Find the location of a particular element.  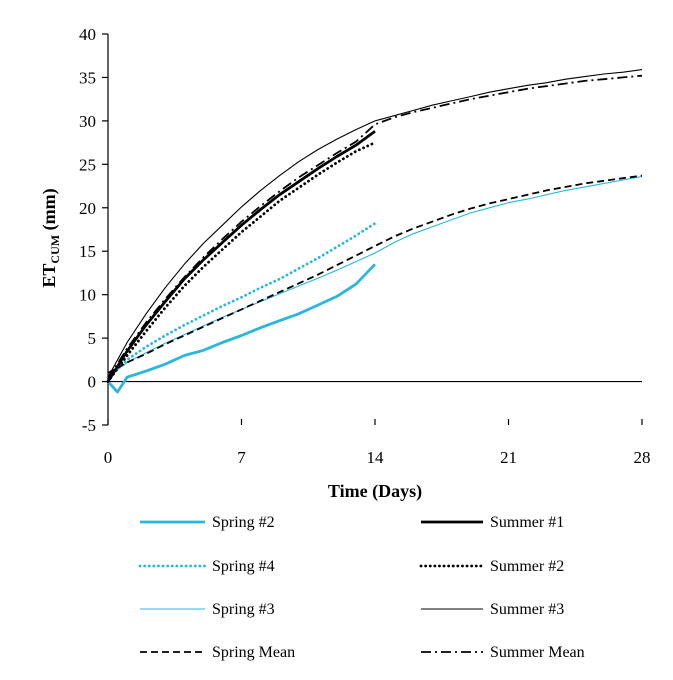

y-axis-title: ETCUM (mm) is located at coordinates (50, 237).